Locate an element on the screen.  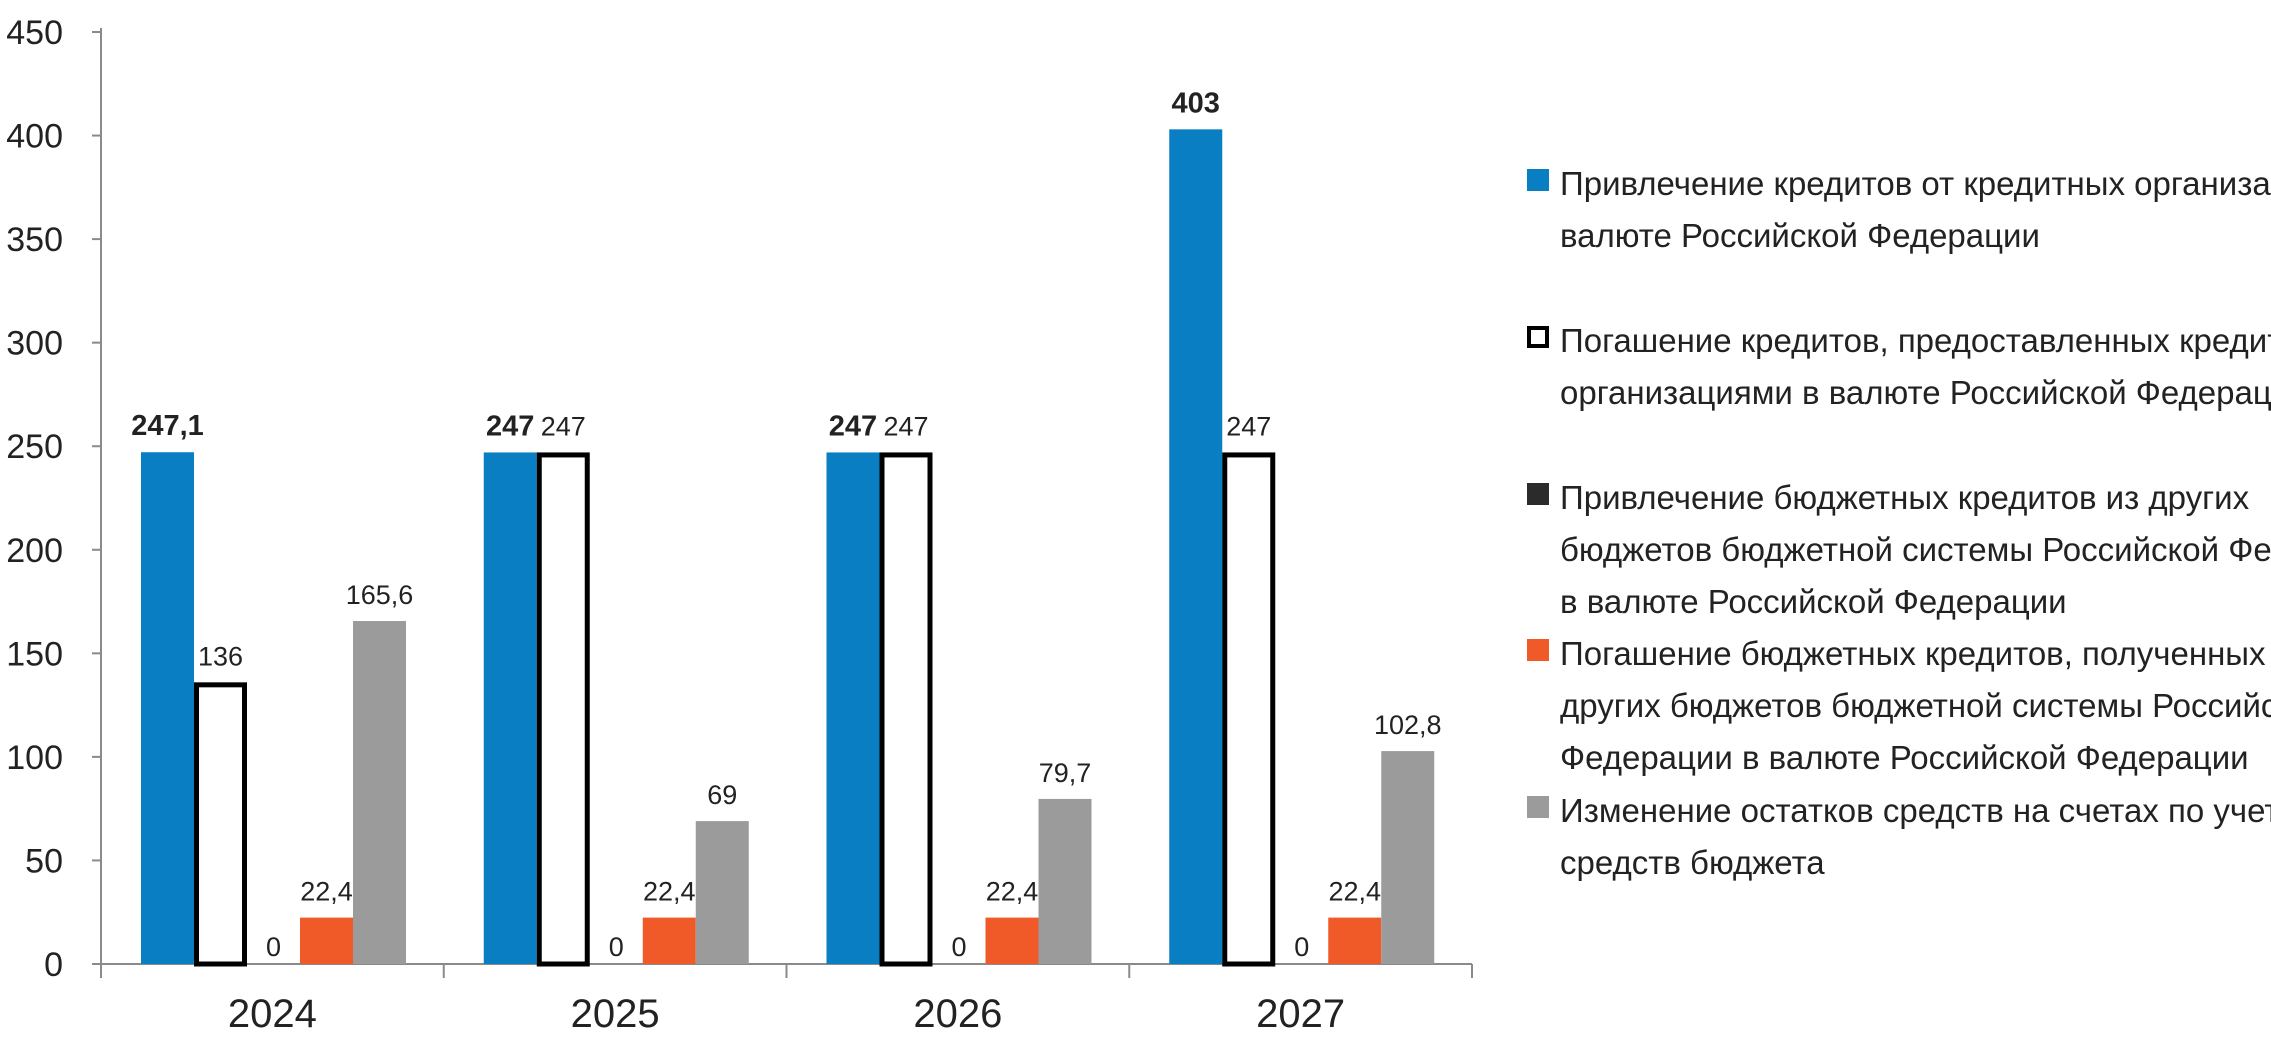
legend-entry-text: Привлечение бюджетных кредитов из других is located at coordinates (1905, 497).